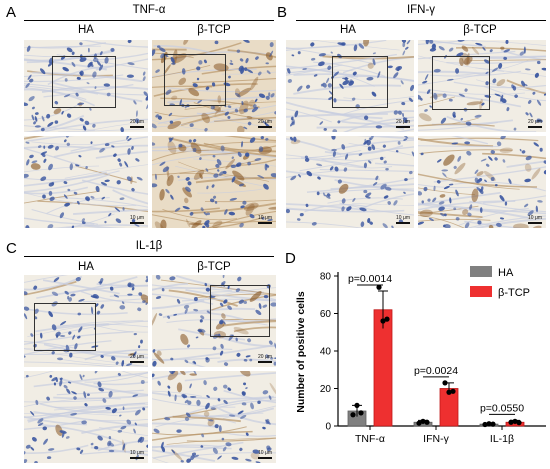 The image size is (550, 469). What do you see at coordinates (214, 30) in the screenshot?
I see `panel-a-col-btcp: β-TCP` at bounding box center [214, 30].